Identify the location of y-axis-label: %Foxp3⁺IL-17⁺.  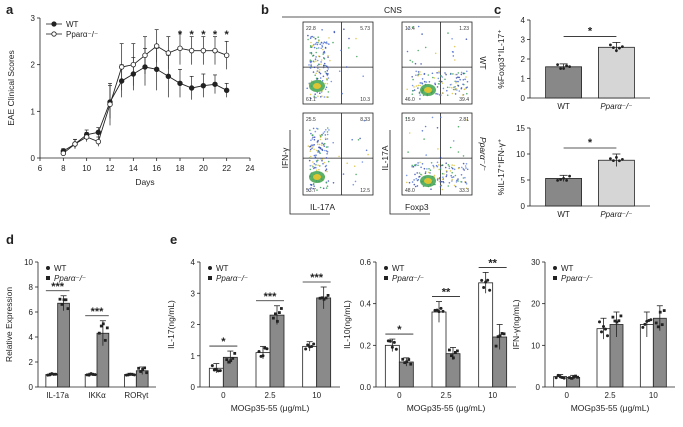
(501, 59).